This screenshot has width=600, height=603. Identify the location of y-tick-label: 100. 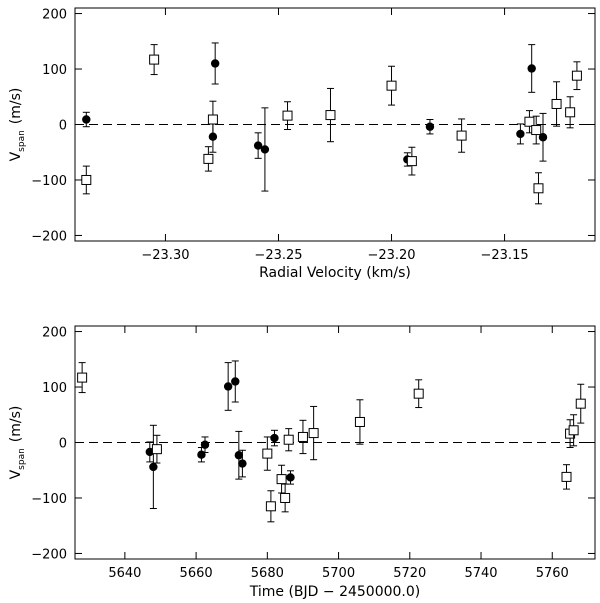
(54, 388).